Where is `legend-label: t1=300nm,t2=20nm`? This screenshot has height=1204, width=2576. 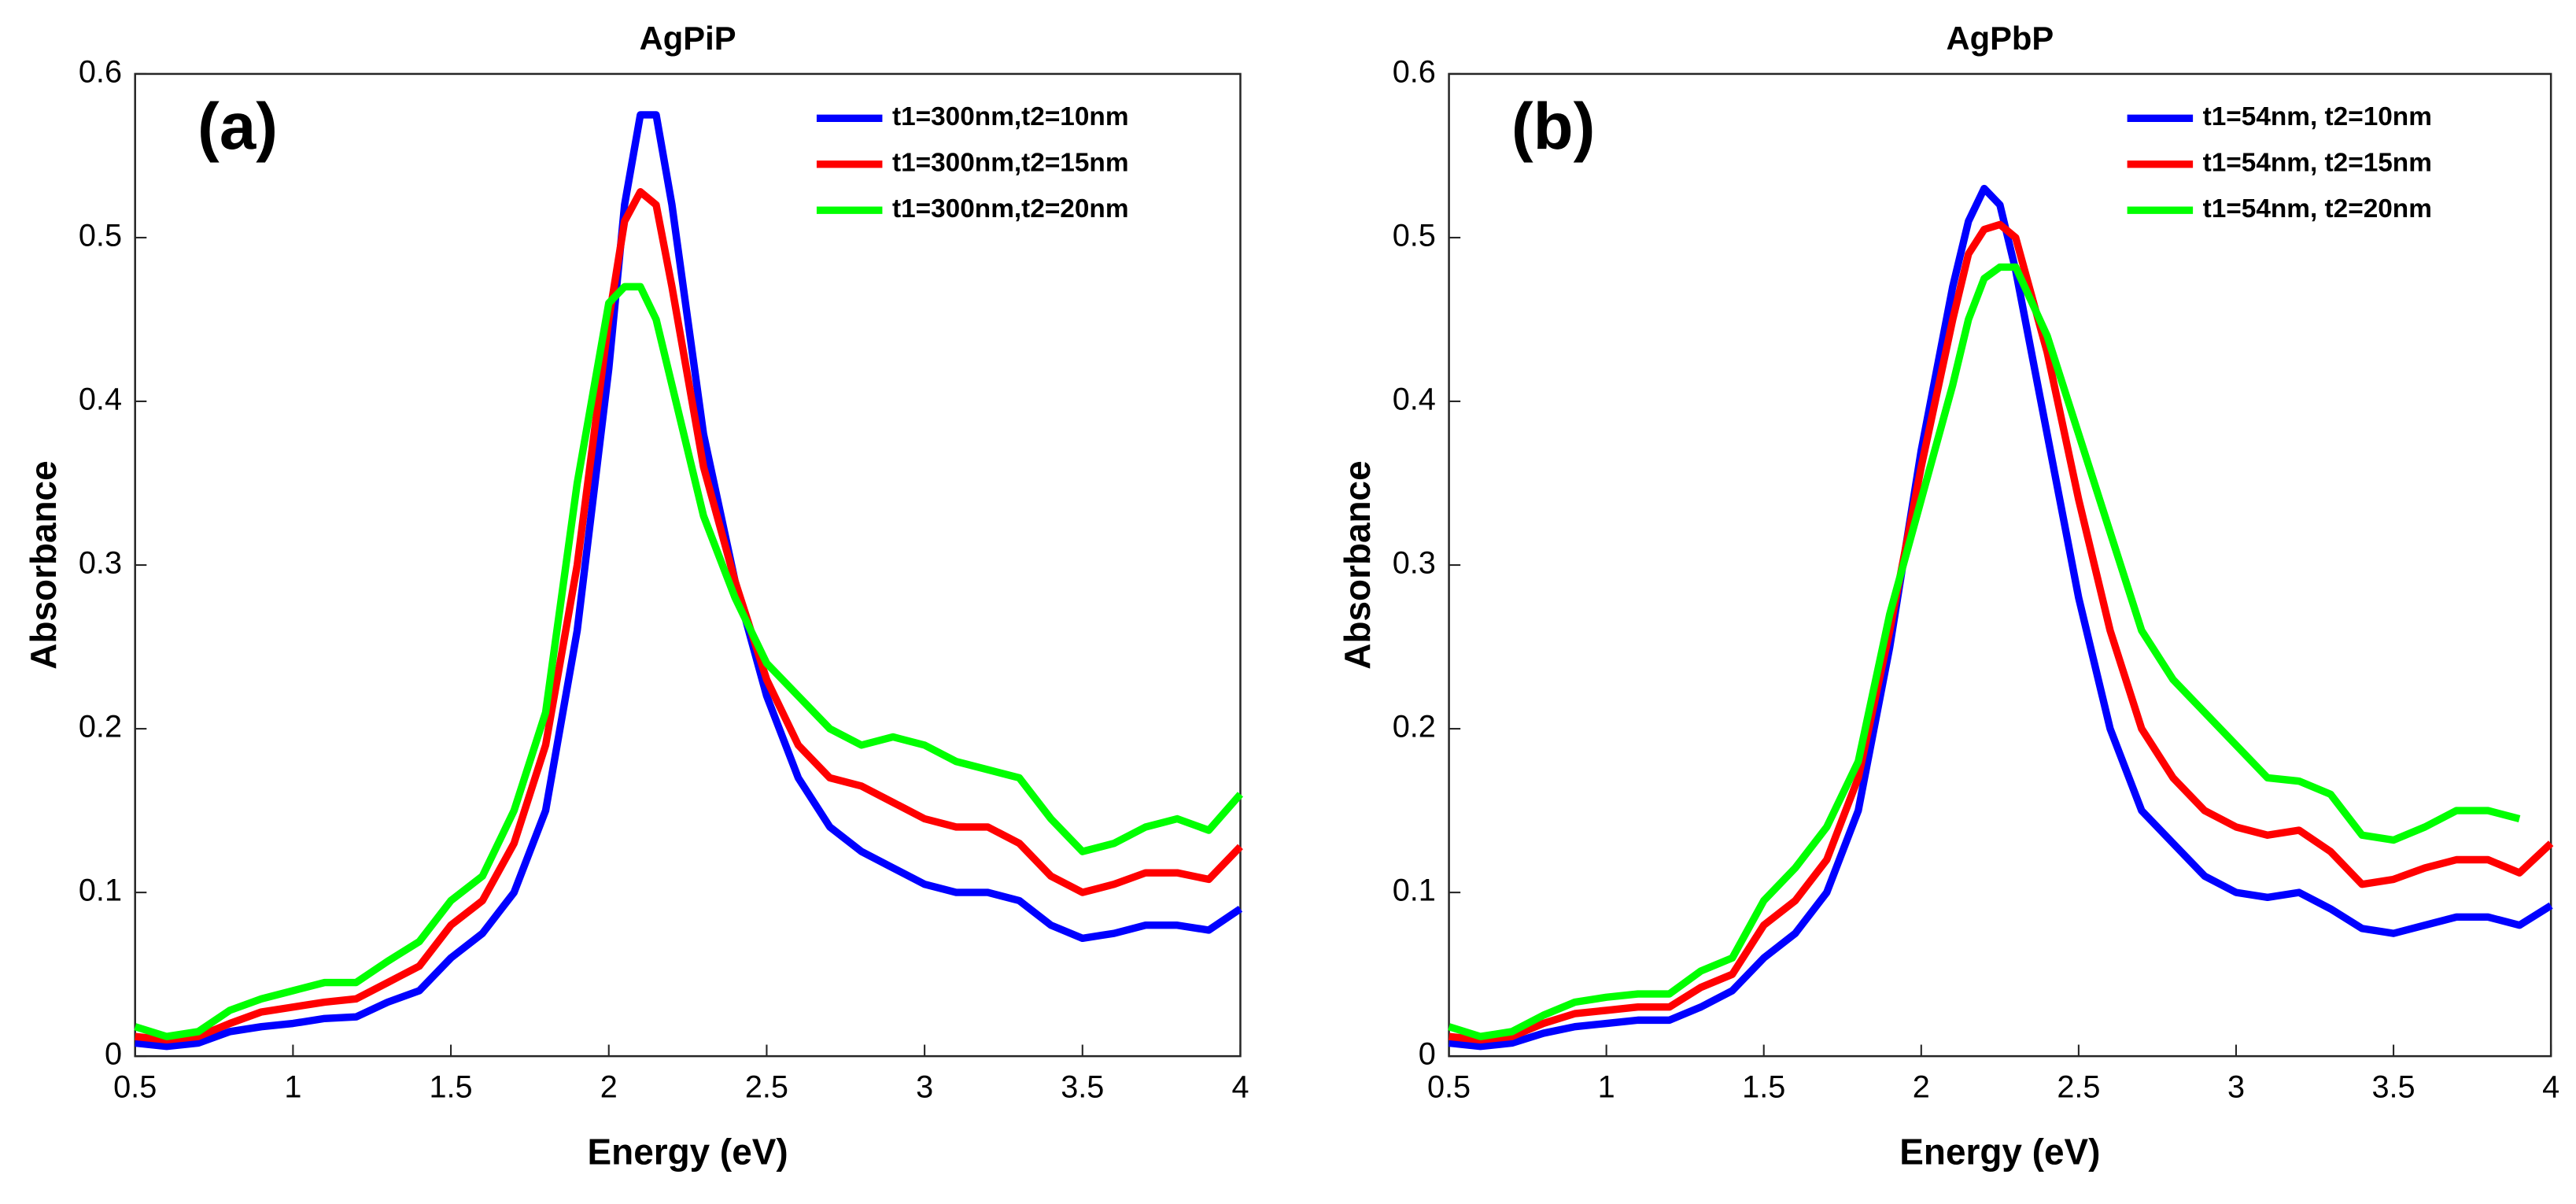 legend-label: t1=300nm,t2=20nm is located at coordinates (1010, 208).